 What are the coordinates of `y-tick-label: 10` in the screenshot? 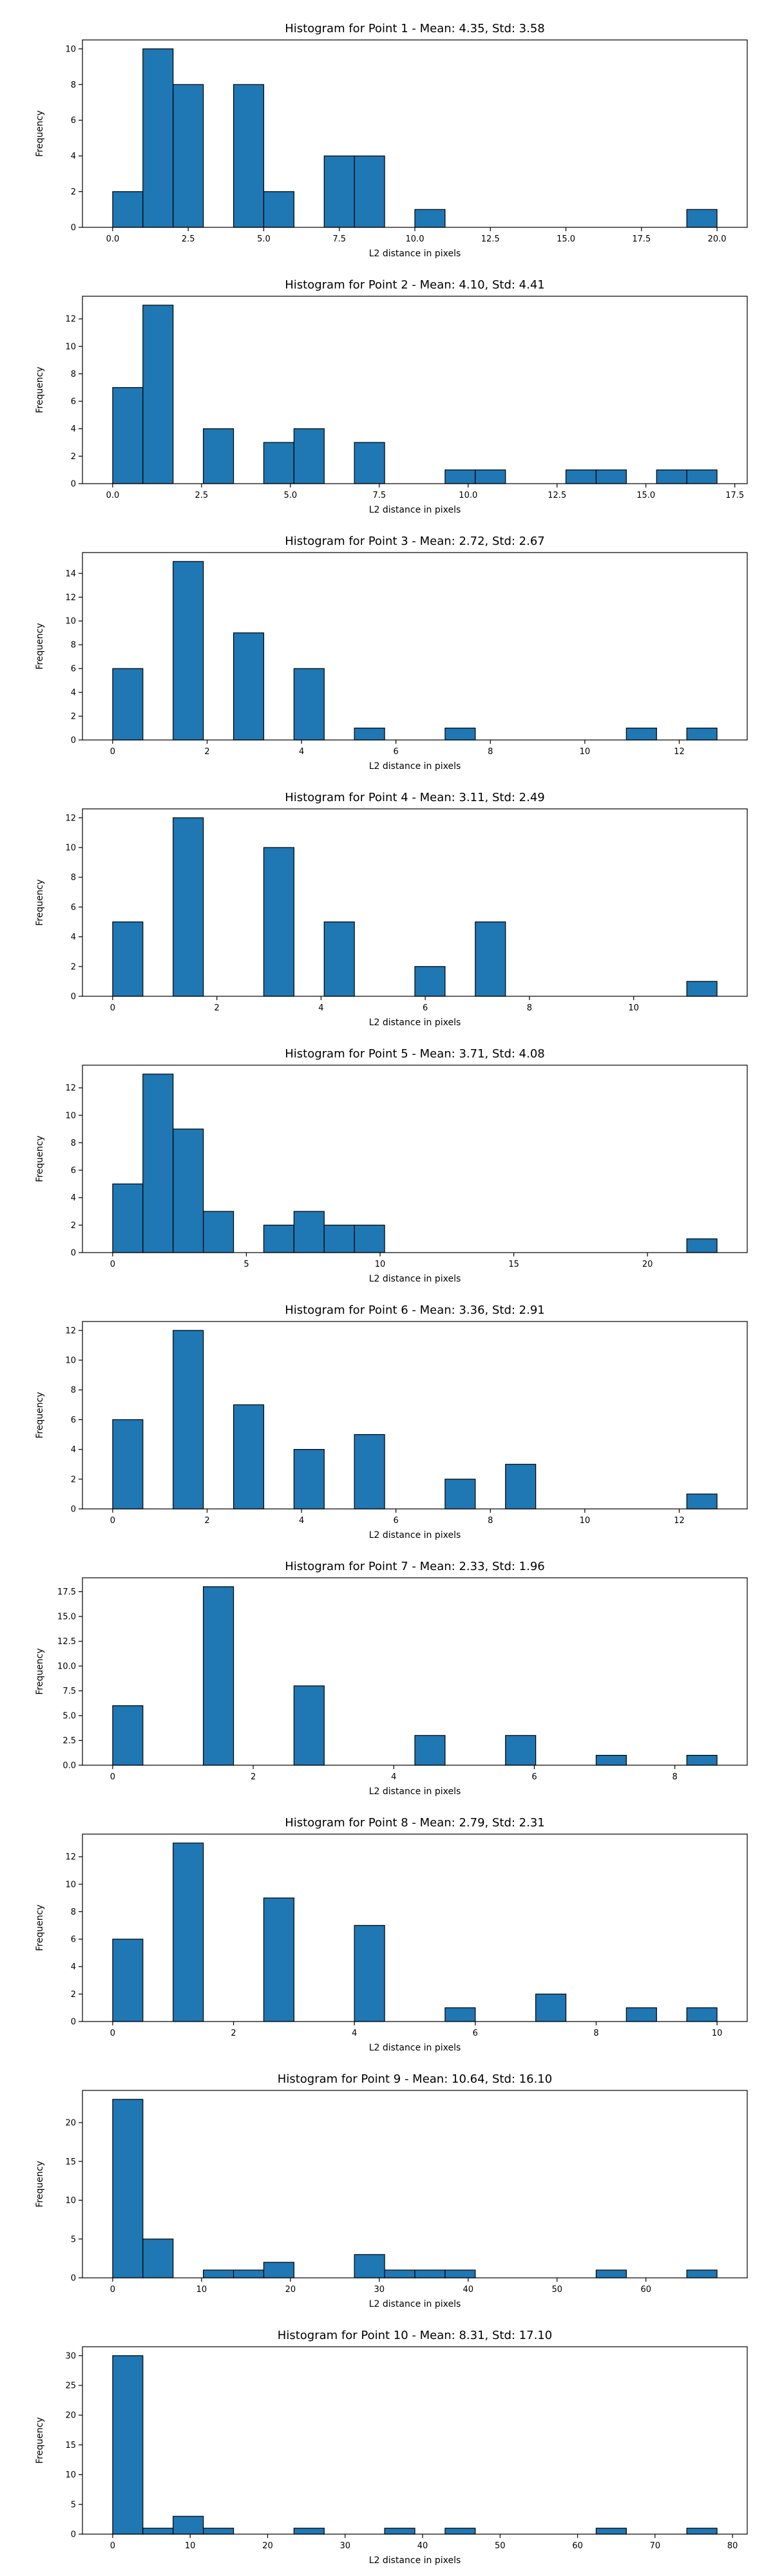 It's located at (70, 1361).